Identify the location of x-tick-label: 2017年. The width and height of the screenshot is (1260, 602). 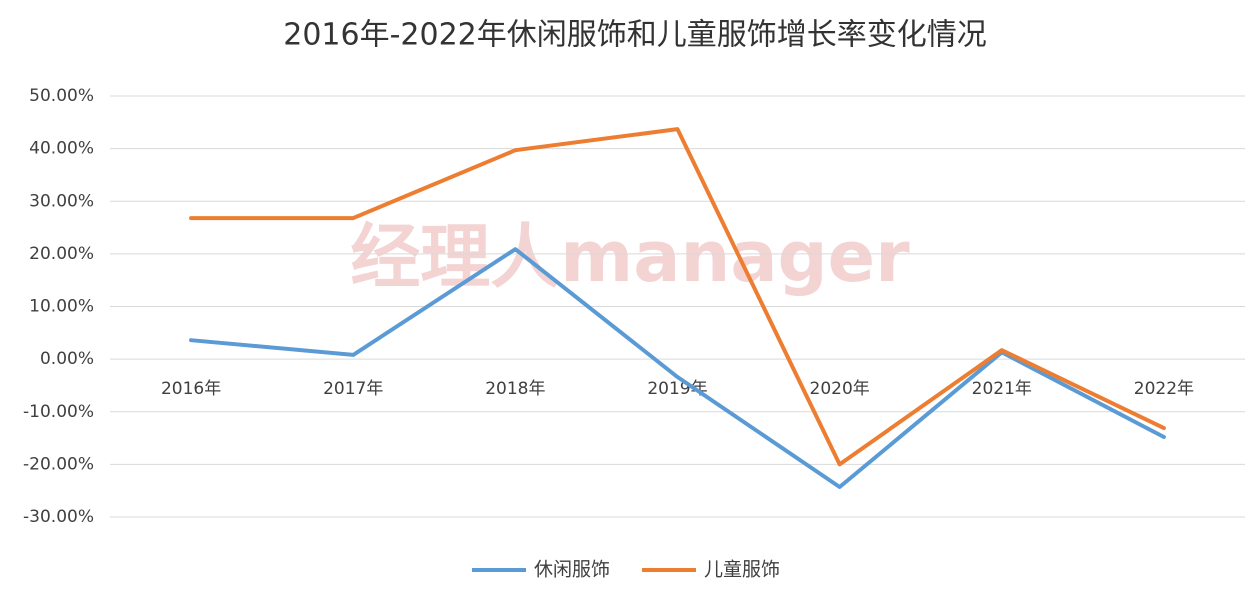
(353, 389).